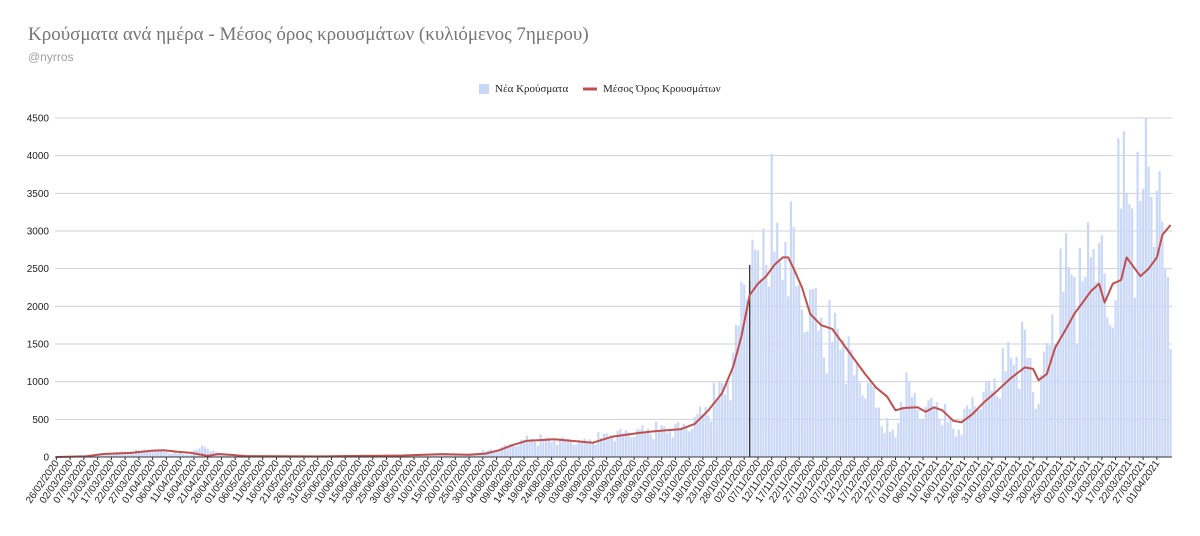  What do you see at coordinates (38, 156) in the screenshot?
I see `y-tick-label: 4000` at bounding box center [38, 156].